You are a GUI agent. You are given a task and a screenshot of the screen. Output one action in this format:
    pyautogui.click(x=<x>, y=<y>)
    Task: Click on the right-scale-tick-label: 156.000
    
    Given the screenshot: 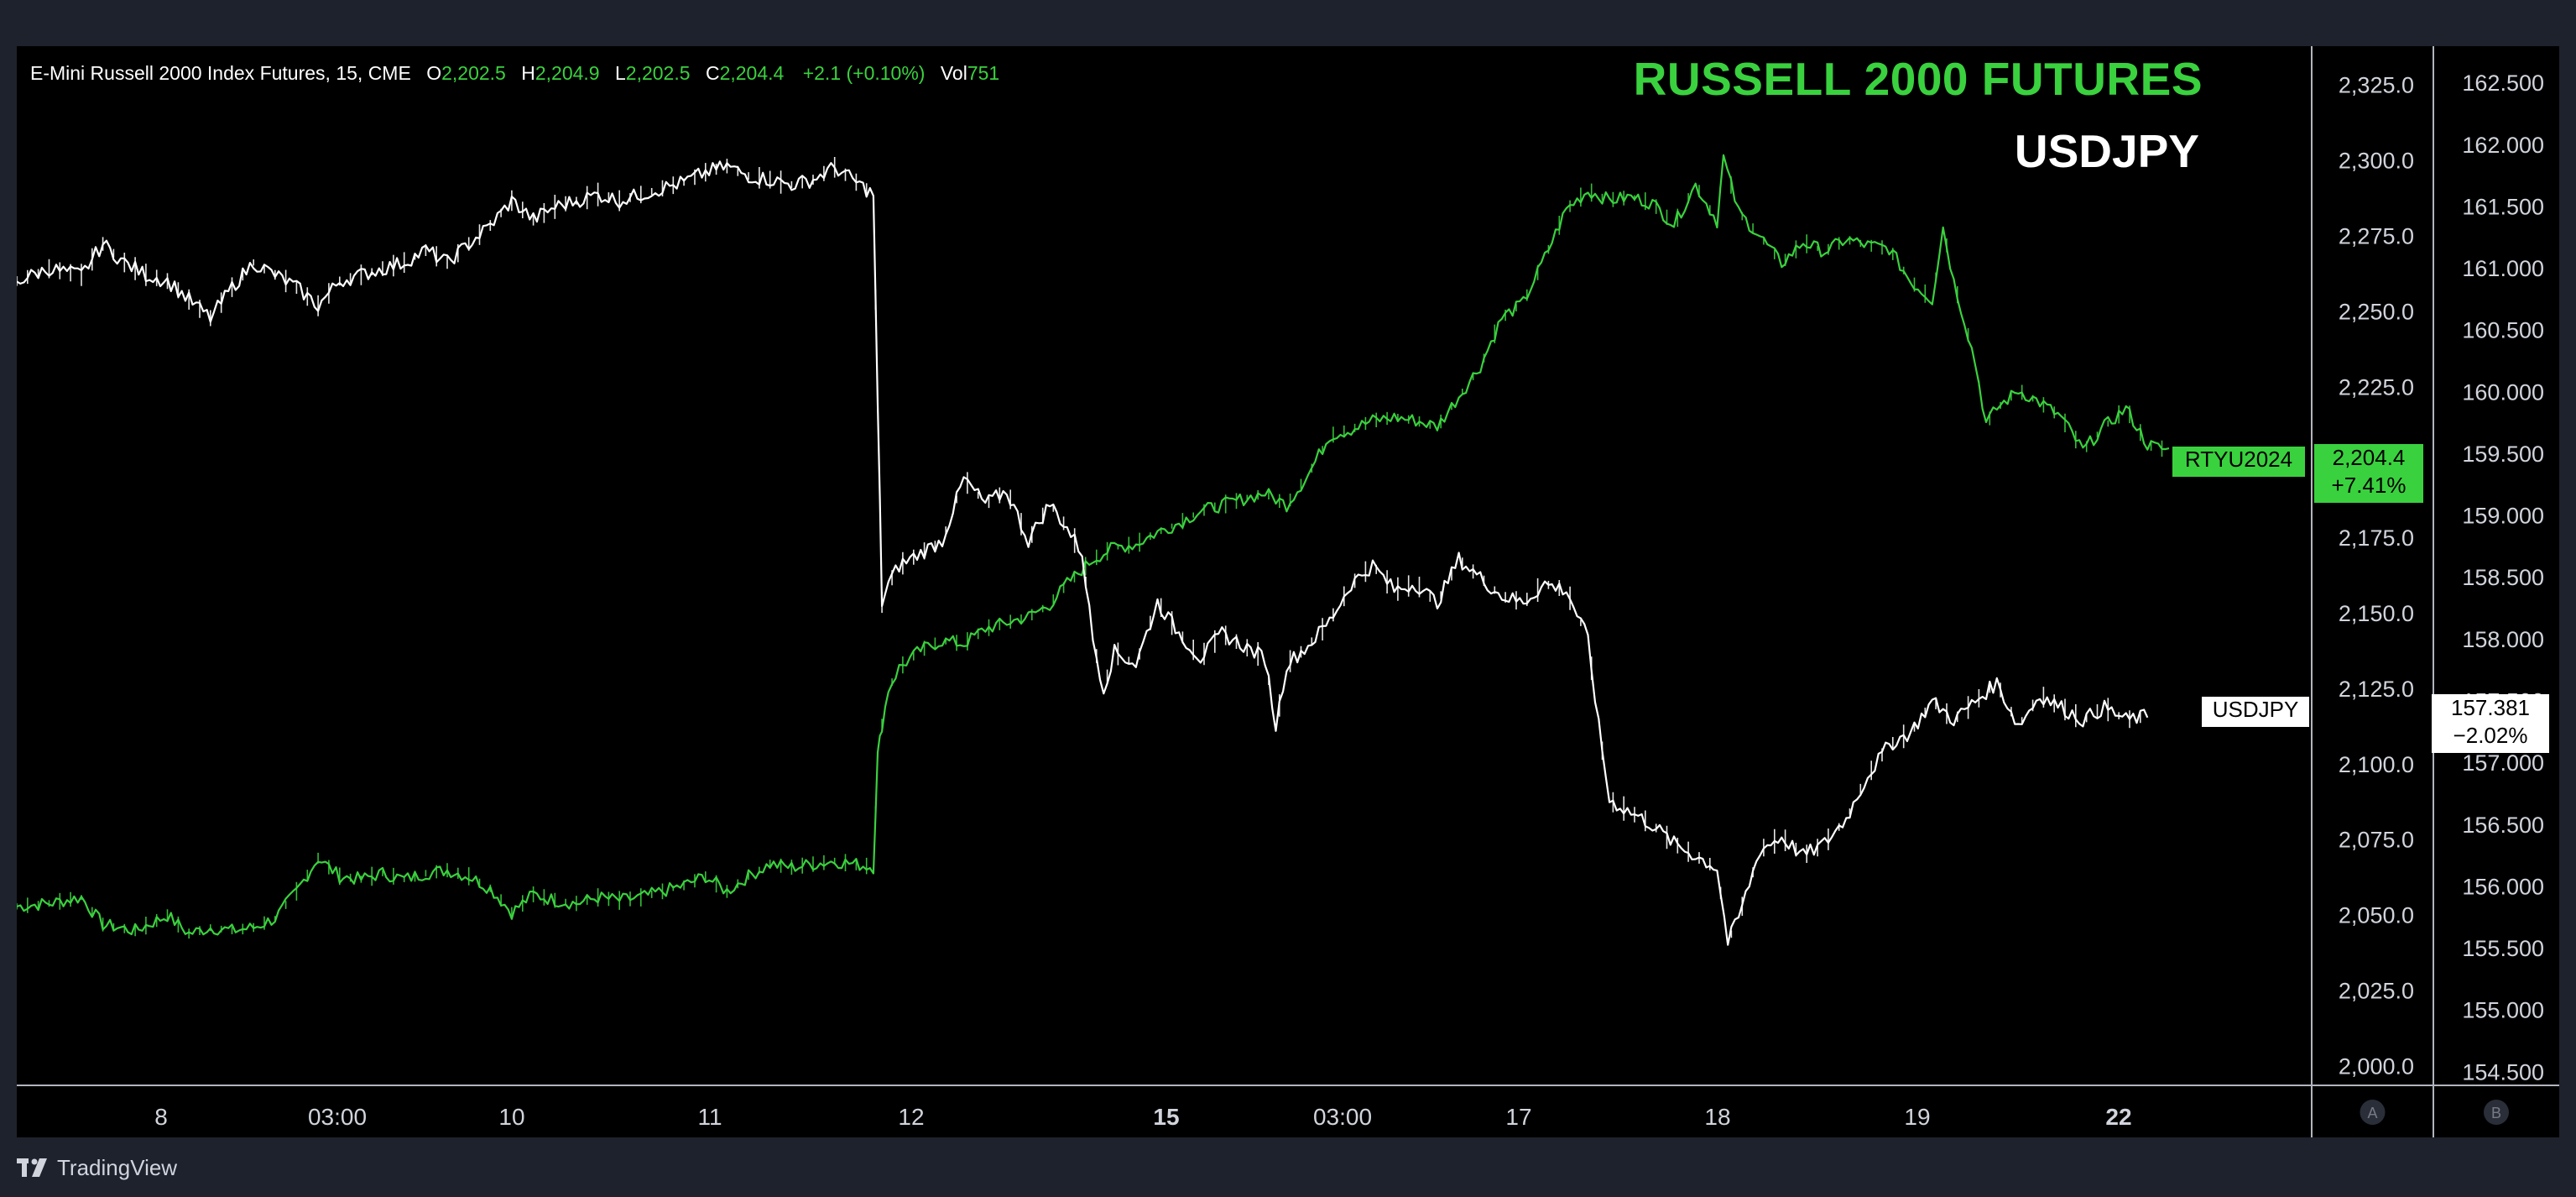 What is the action you would take?
    pyautogui.click(x=2503, y=886)
    